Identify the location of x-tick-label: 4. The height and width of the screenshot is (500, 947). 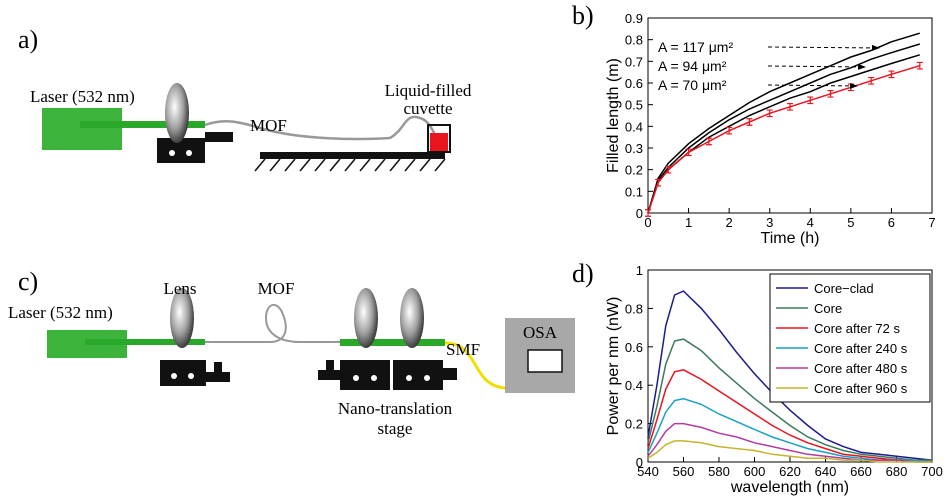
(810, 222).